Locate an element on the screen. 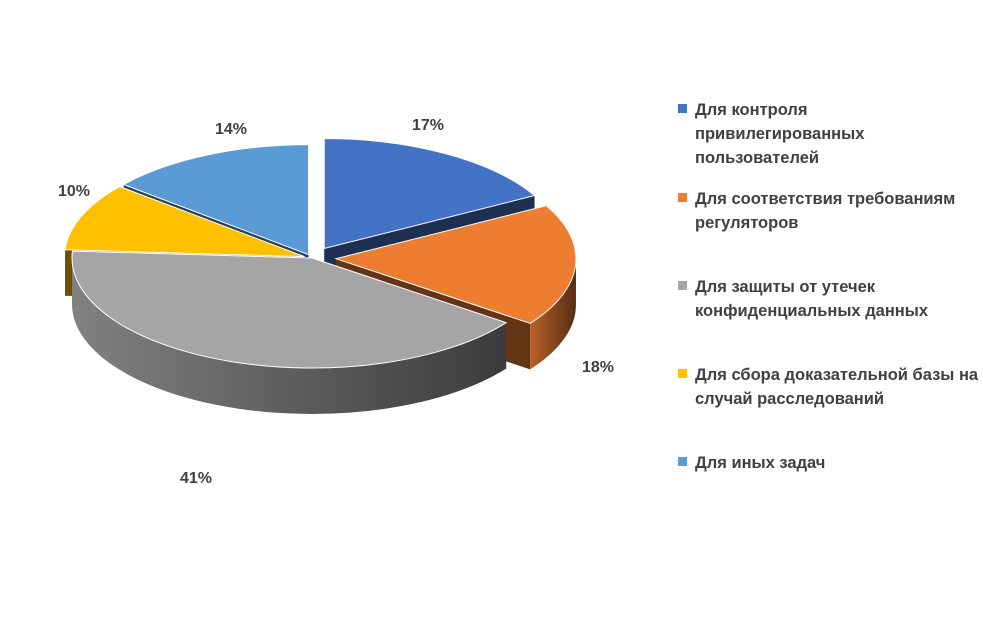 This screenshot has width=983, height=630. data-label-4: 10% is located at coordinates (74, 191).